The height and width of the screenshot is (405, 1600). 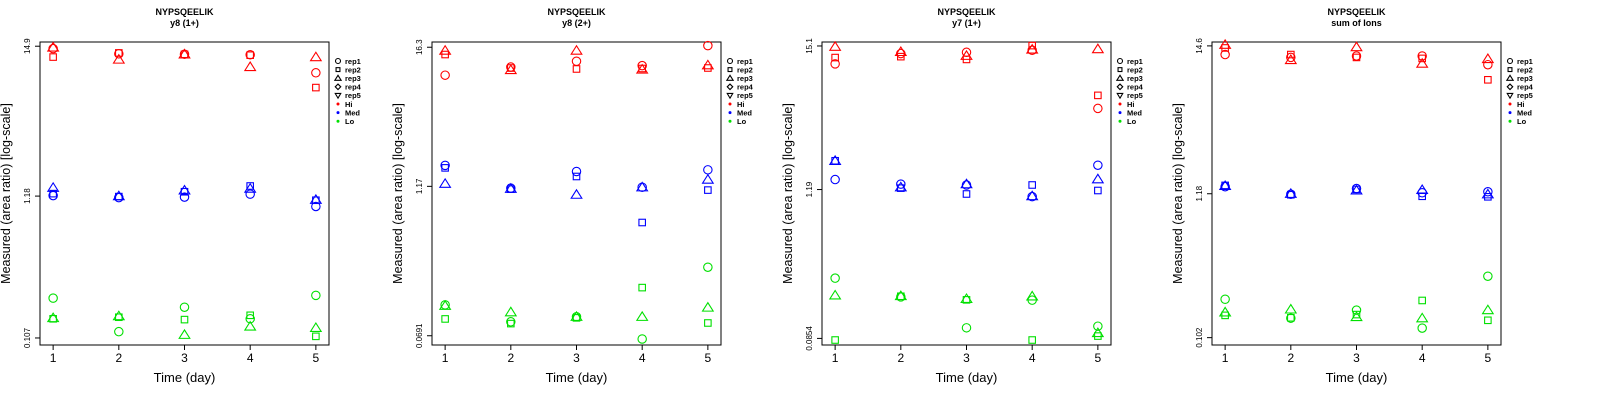 I want to click on y-tick-label: 0.102, so click(x=1199, y=337).